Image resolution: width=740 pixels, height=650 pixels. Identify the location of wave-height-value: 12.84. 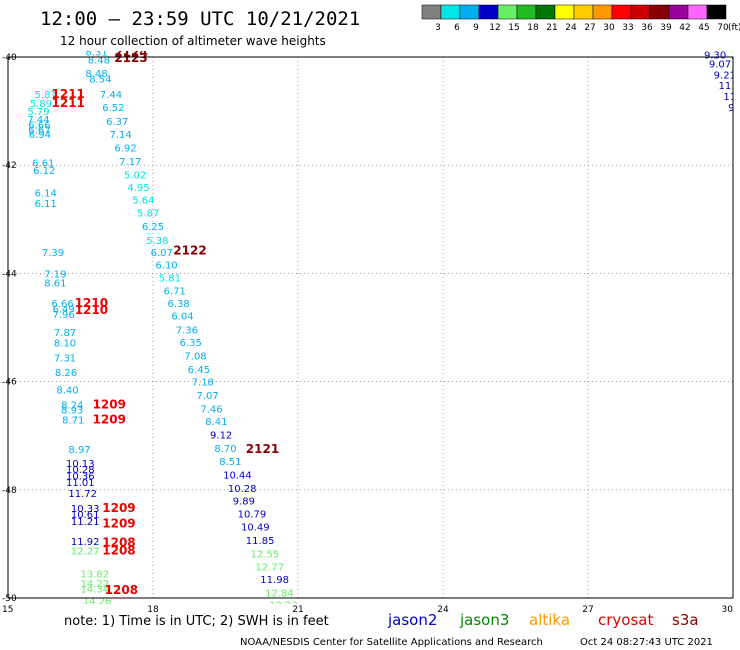
(279, 594).